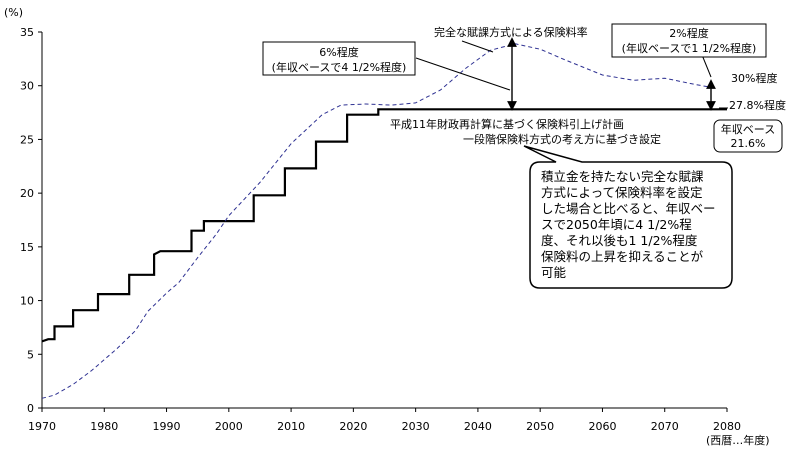 Image resolution: width=795 pixels, height=449 pixels. What do you see at coordinates (27, 193) in the screenshot?
I see `y-tick-label: 20` at bounding box center [27, 193].